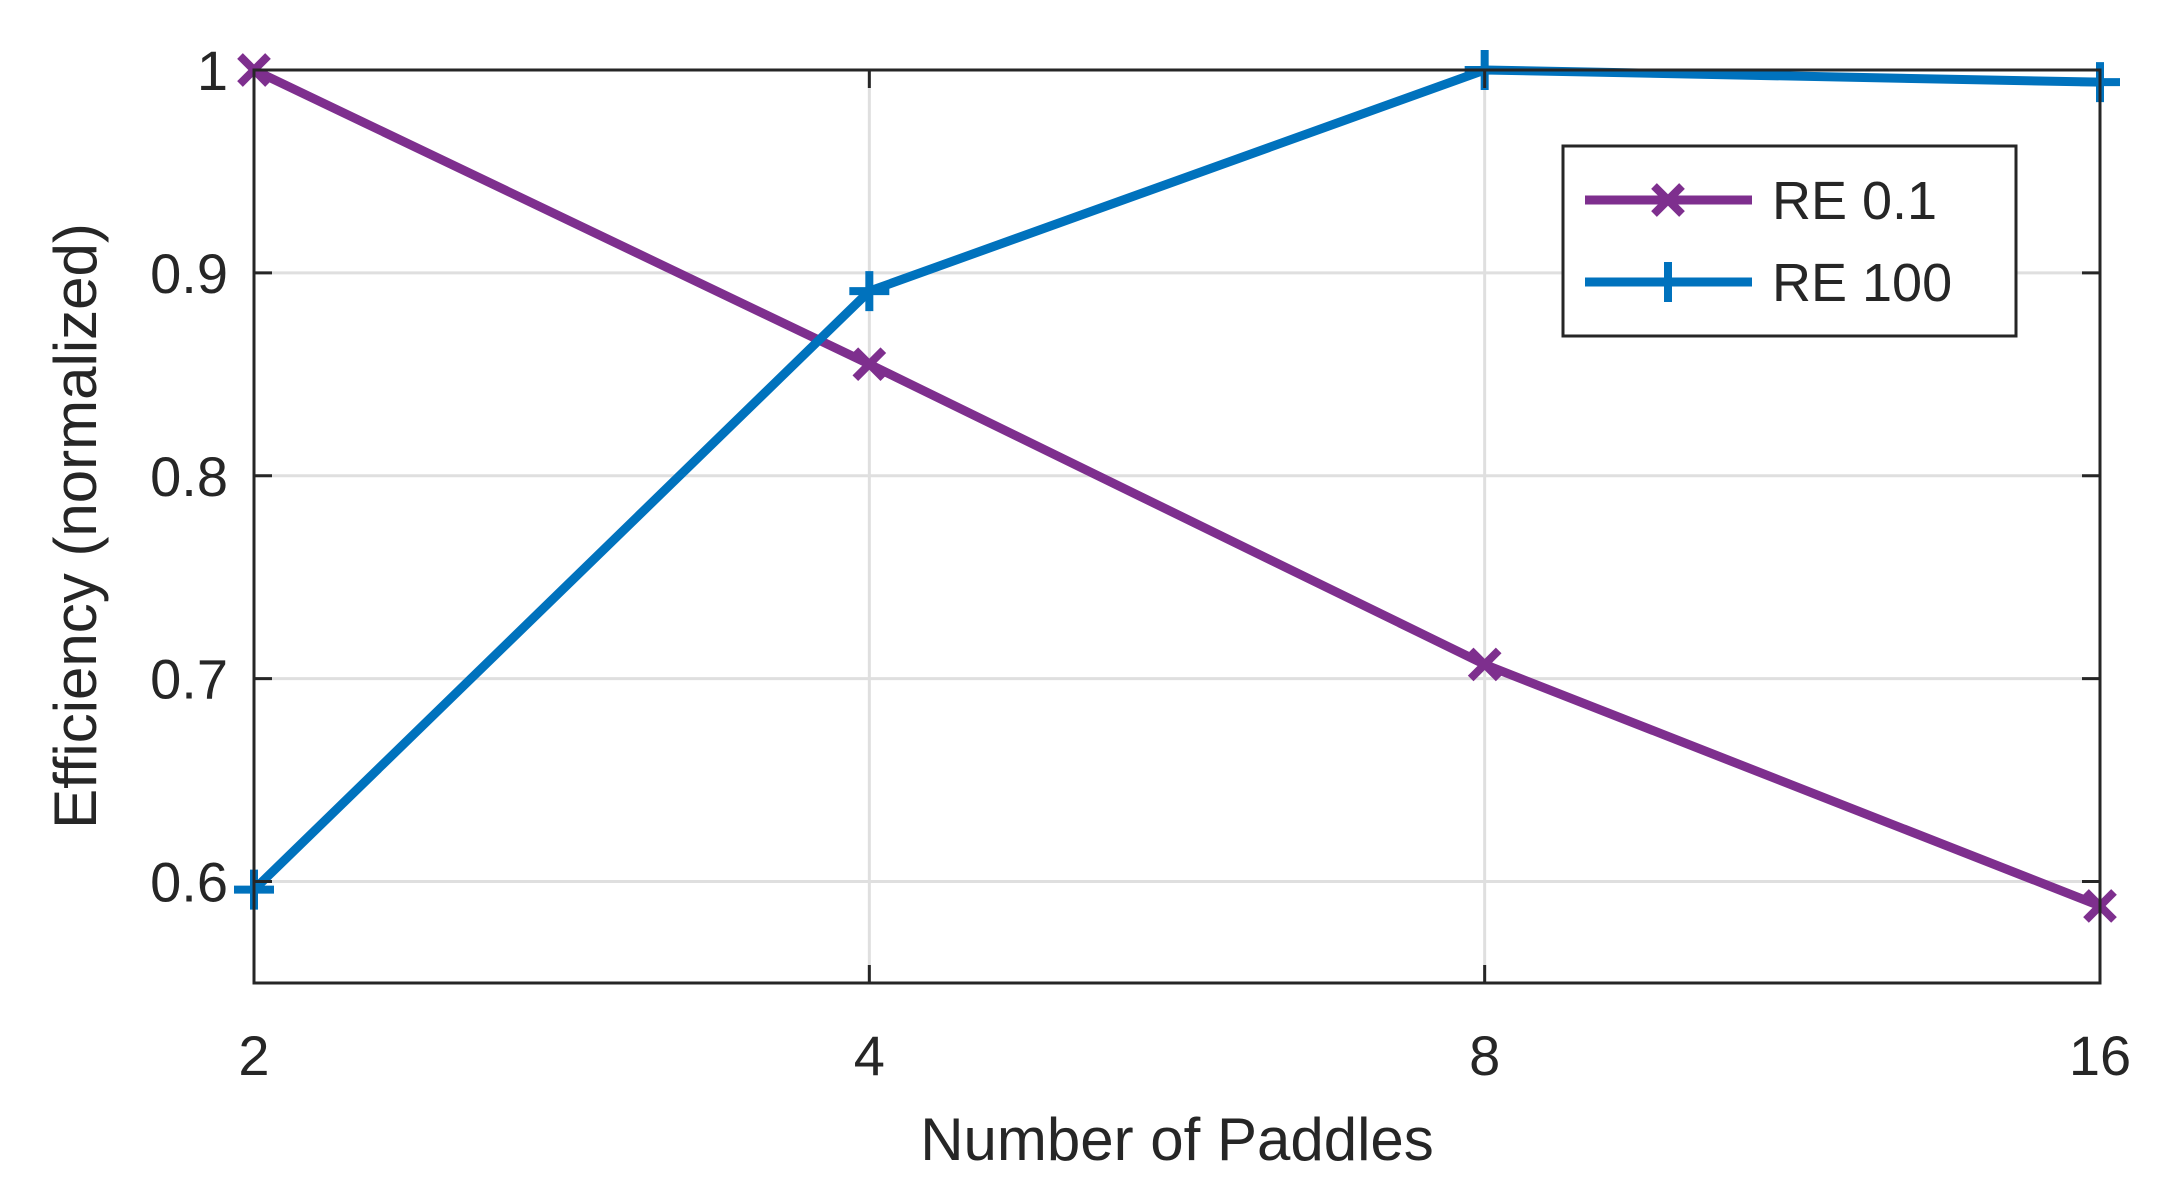 Image resolution: width=2179 pixels, height=1184 pixels. What do you see at coordinates (1862, 283) in the screenshot?
I see `legend-label-re-100: RE 100` at bounding box center [1862, 283].